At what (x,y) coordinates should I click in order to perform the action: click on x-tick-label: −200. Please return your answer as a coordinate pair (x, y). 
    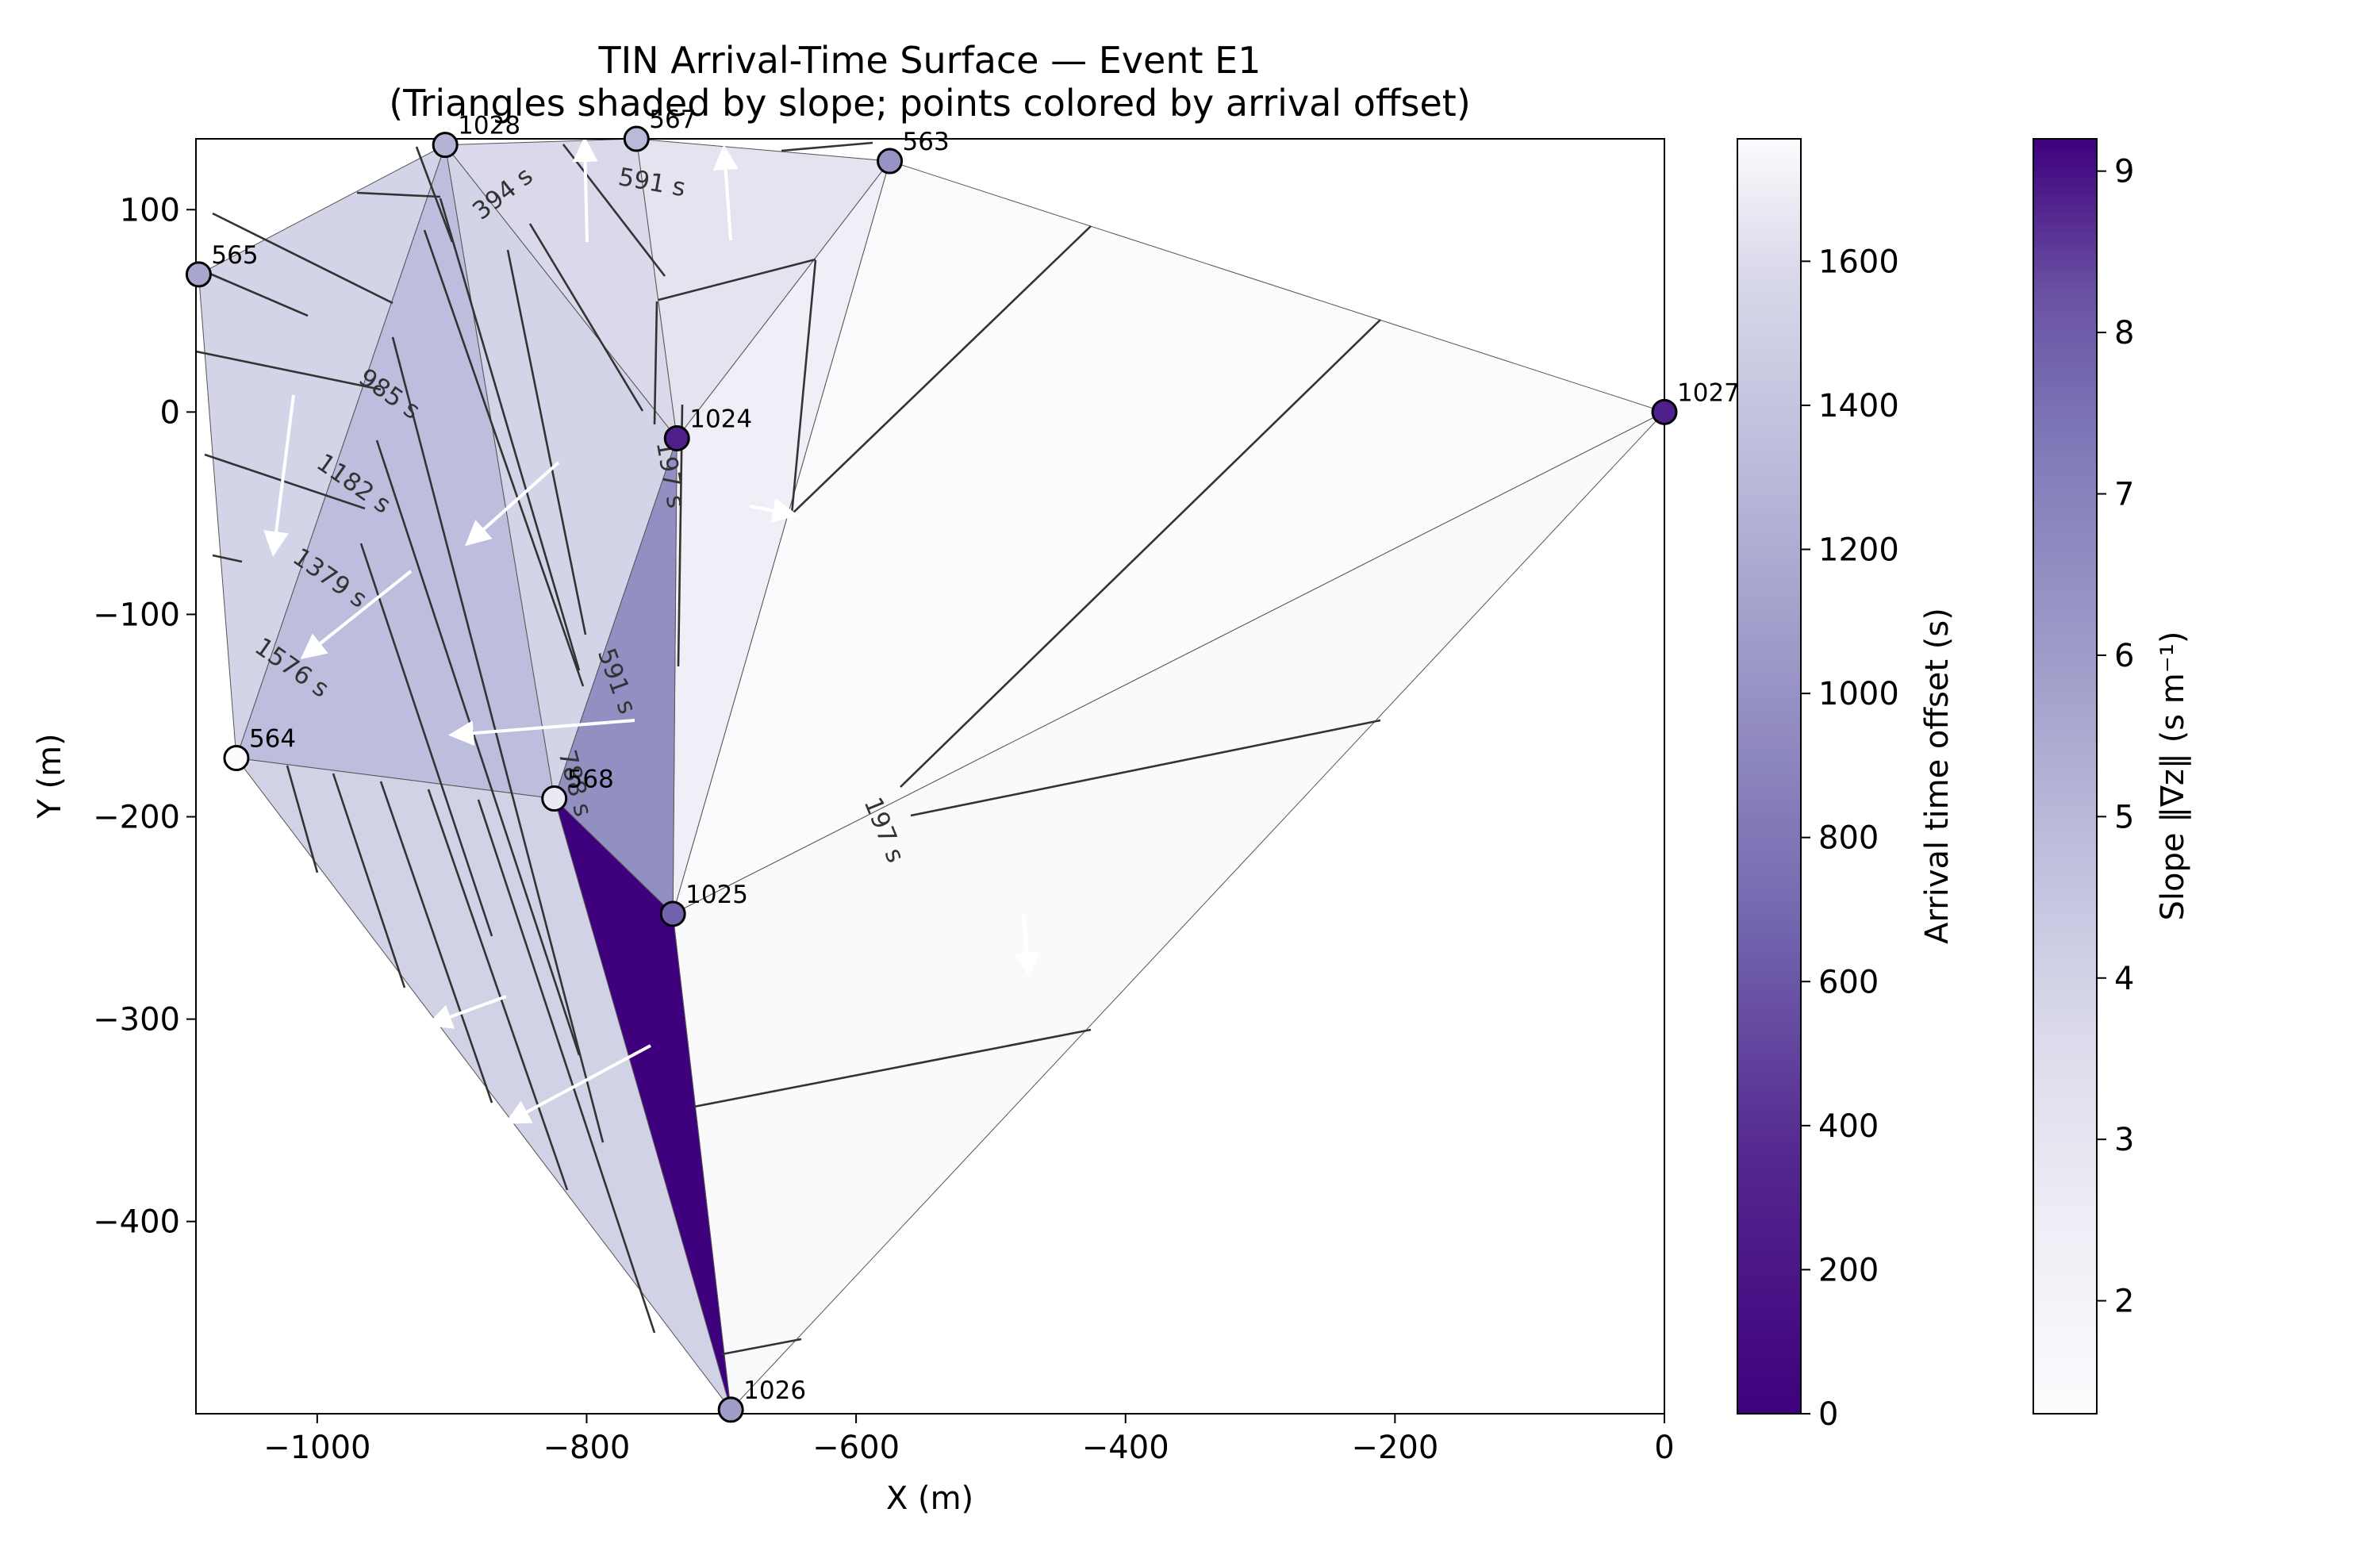
    Looking at the image, I should click on (1394, 1448).